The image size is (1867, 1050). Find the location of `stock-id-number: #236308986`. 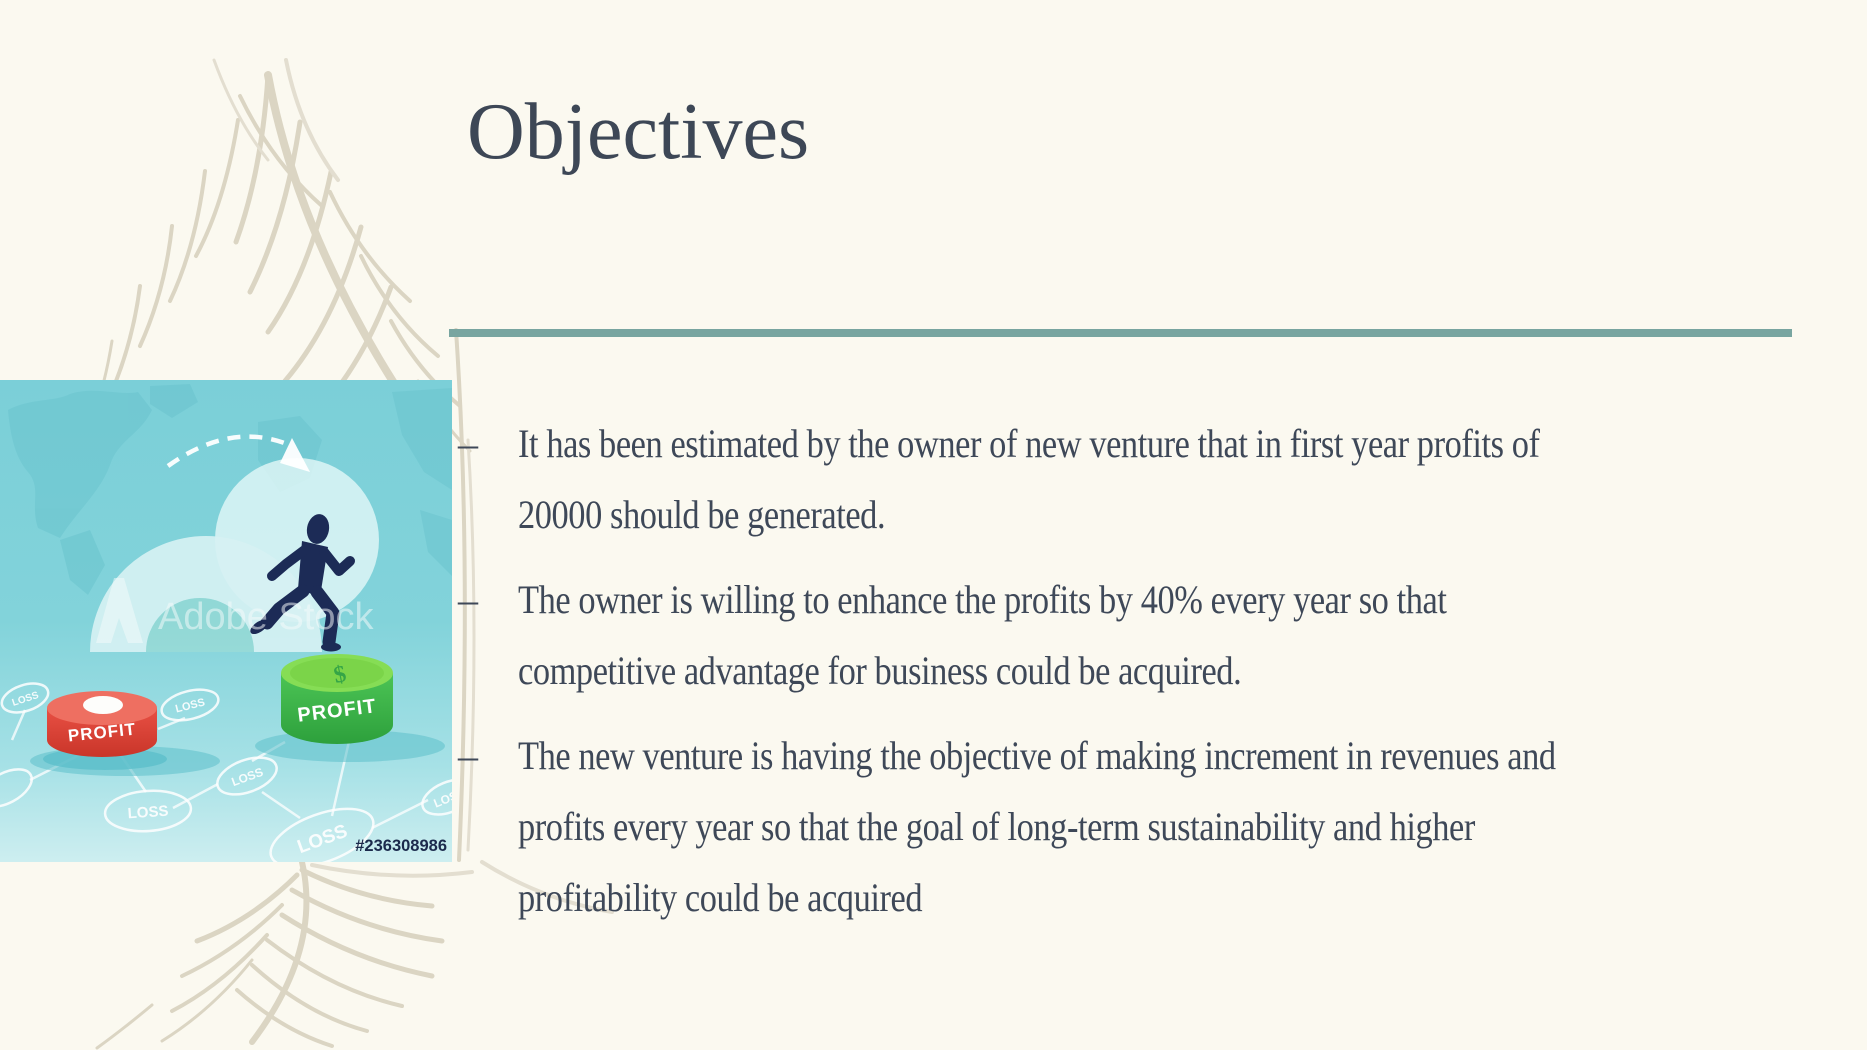

stock-id-number: #236308986 is located at coordinates (401, 846).